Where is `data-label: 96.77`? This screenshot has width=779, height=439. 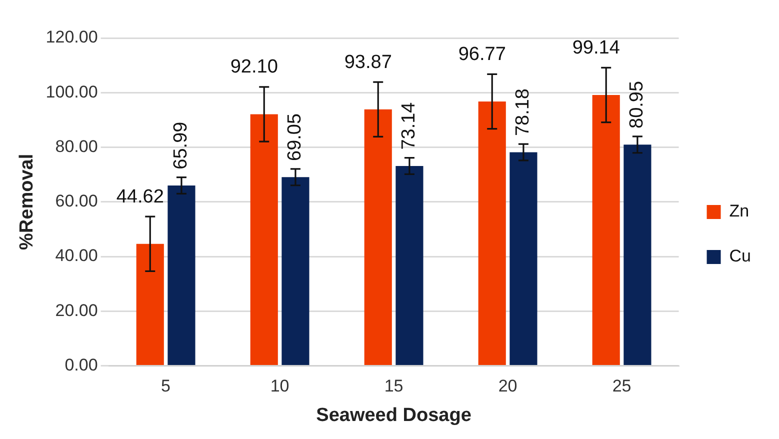 data-label: 96.77 is located at coordinates (482, 54).